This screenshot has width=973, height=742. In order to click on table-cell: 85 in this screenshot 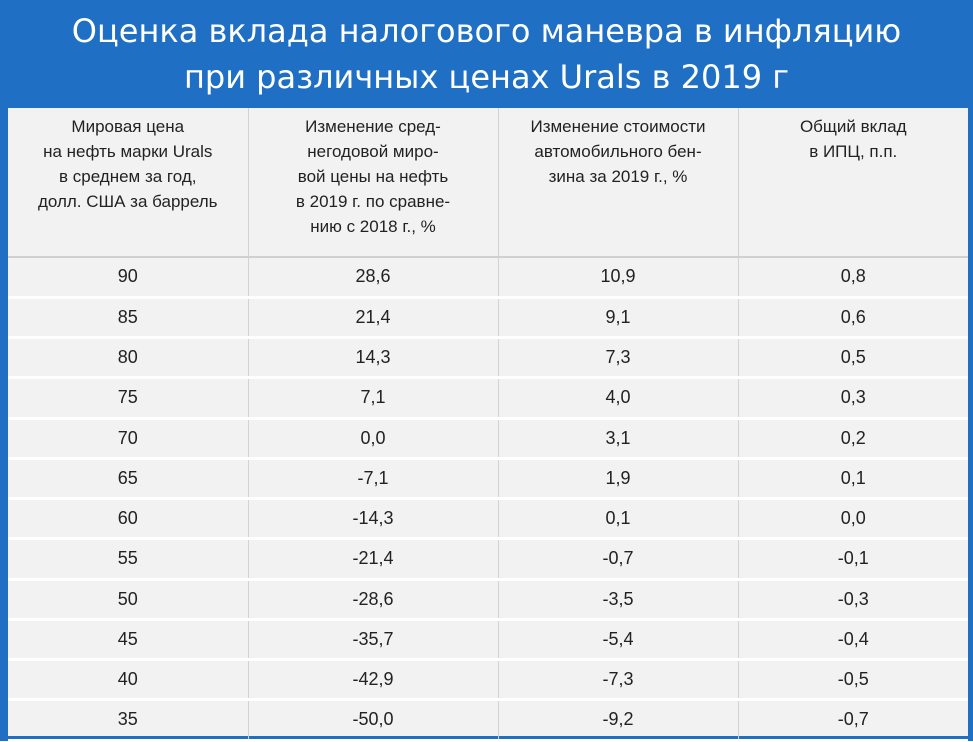, I will do `click(128, 318)`.